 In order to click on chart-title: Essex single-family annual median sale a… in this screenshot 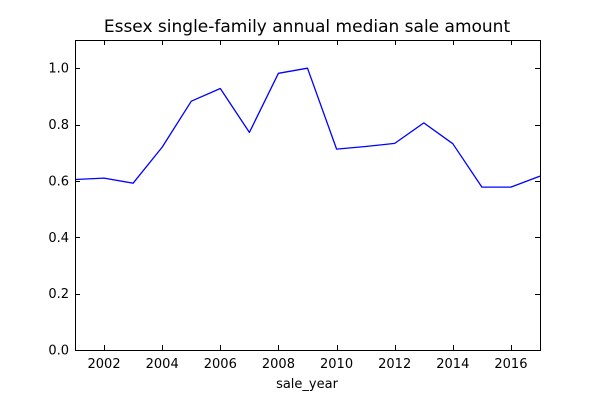, I will do `click(307, 27)`.